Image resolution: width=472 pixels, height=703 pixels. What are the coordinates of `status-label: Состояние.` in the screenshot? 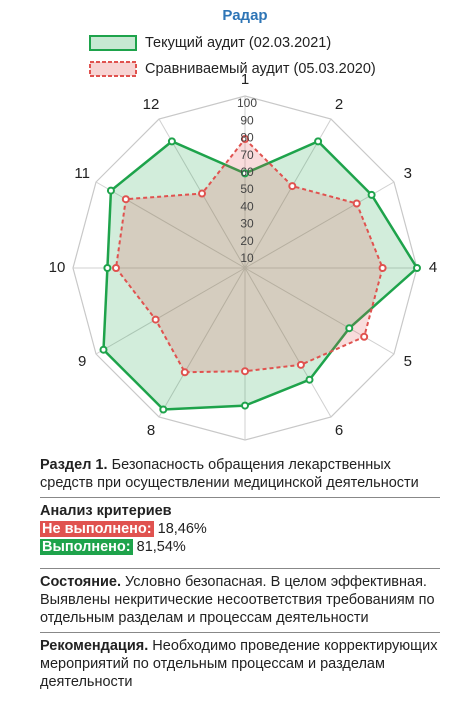 It's located at (81, 582).